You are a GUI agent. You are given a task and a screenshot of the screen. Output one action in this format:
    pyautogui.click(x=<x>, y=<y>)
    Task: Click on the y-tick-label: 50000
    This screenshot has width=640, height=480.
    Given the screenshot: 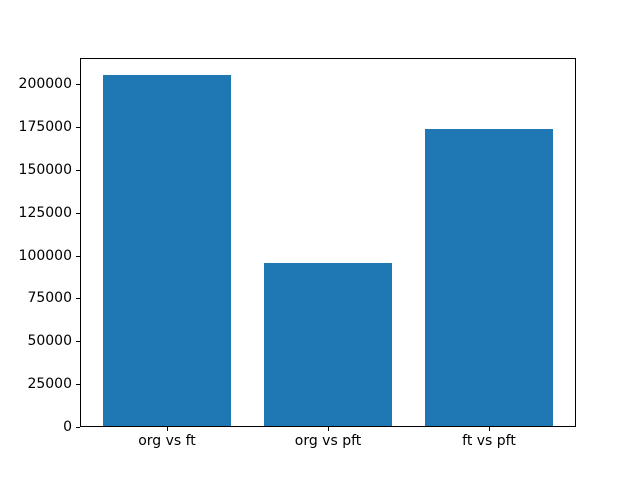 What is the action you would take?
    pyautogui.click(x=49, y=341)
    